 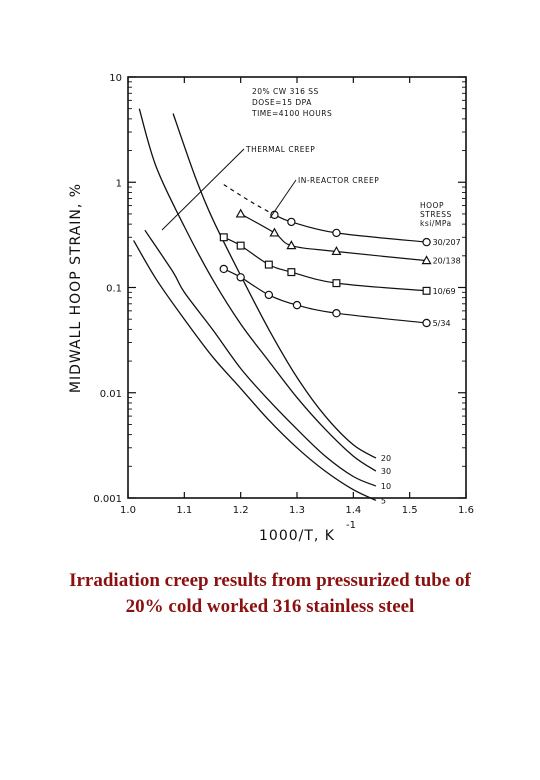 I want to click on stress-label: 20/138, so click(x=447, y=261).